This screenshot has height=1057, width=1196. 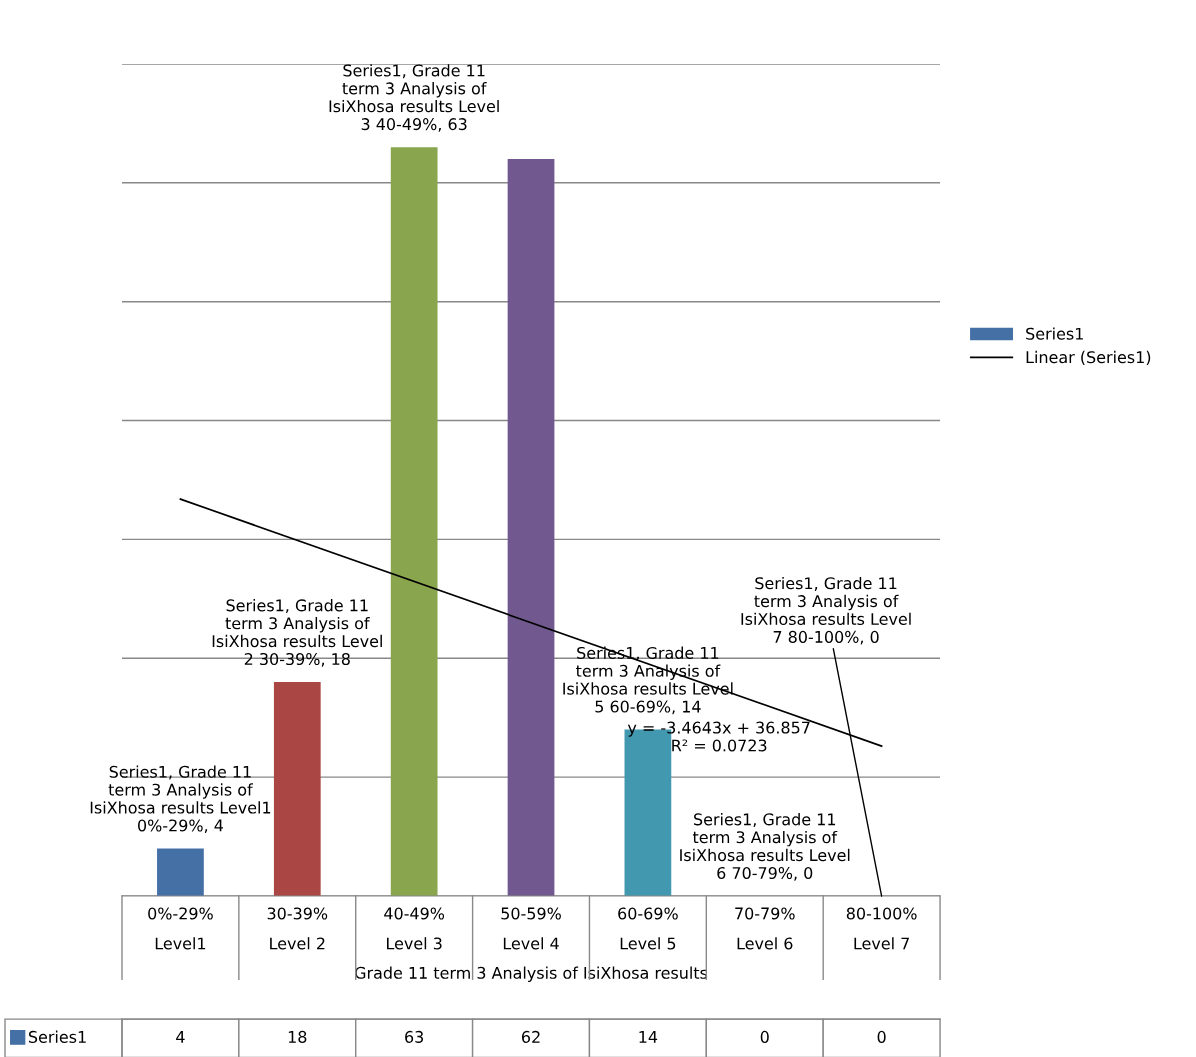 What do you see at coordinates (297, 928) in the screenshot?
I see `x-tick-label: 30-39% Level 2` at bounding box center [297, 928].